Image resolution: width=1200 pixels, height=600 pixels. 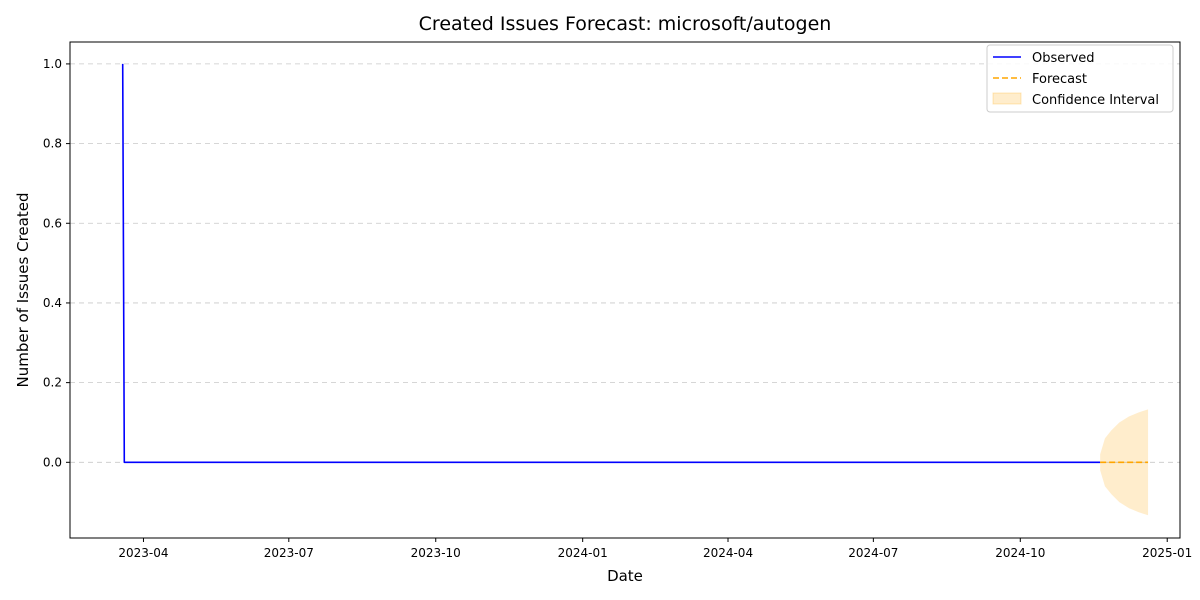 I want to click on y-tick-label: 0.2, so click(x=52, y=383).